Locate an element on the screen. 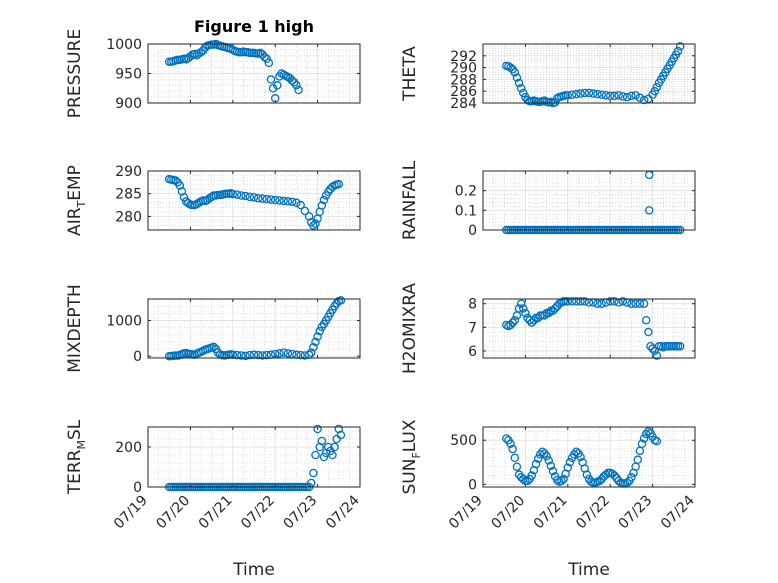  panel-air_temp: 280 285 290 AIRTEMP is located at coordinates (213, 200).